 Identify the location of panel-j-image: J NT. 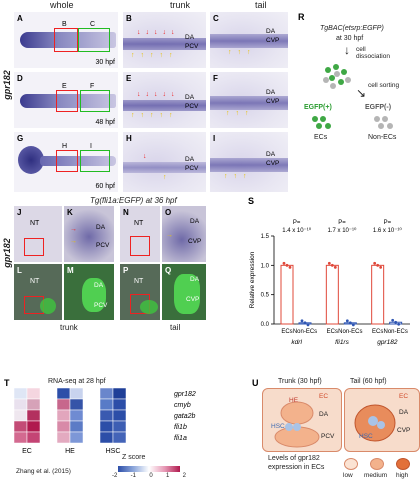
(38, 234).